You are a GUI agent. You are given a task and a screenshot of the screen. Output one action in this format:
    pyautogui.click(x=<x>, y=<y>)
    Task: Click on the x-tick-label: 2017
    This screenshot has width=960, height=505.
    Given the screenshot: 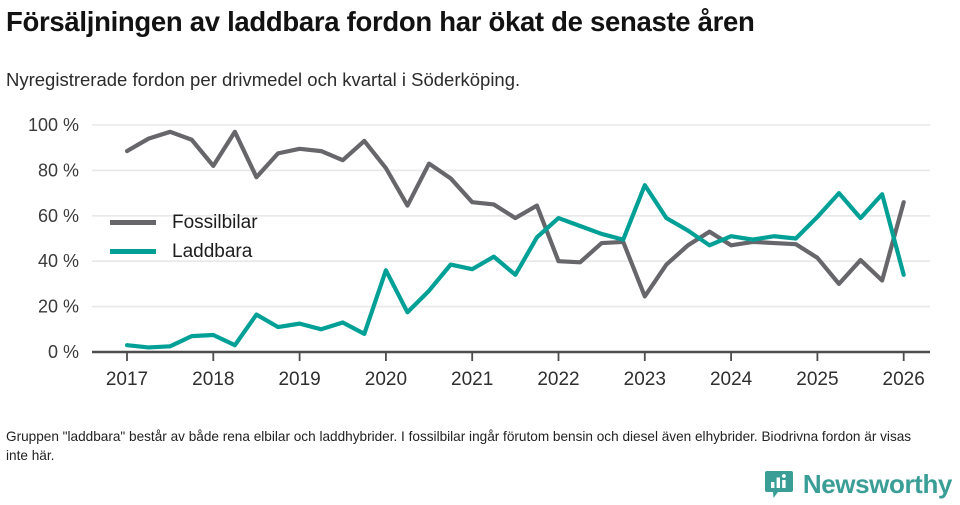 What is the action you would take?
    pyautogui.click(x=127, y=379)
    